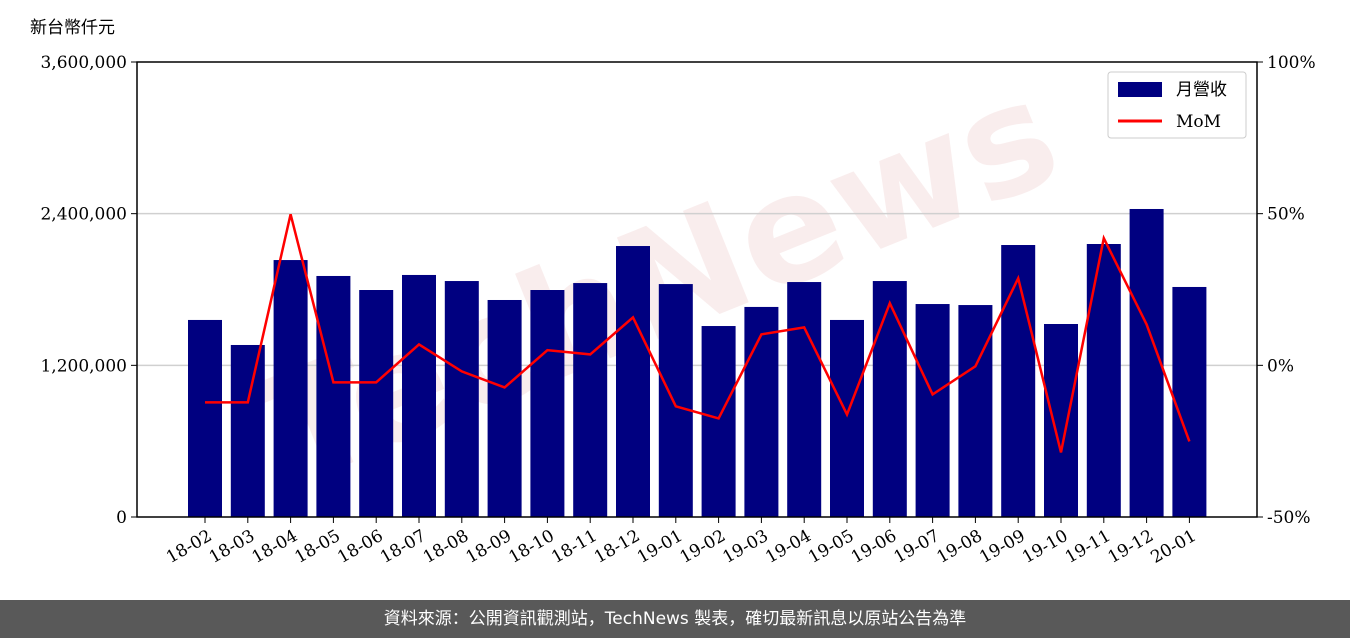 The height and width of the screenshot is (638, 1350). I want to click on x-tick-label: 19-10, so click(1045, 547).